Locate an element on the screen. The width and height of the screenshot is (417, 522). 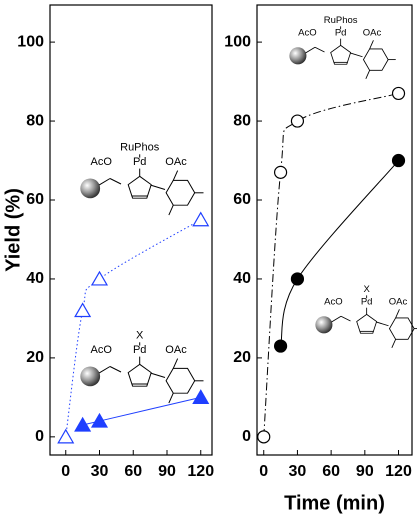
x-axis-title: Time (min) is located at coordinates (334, 503).